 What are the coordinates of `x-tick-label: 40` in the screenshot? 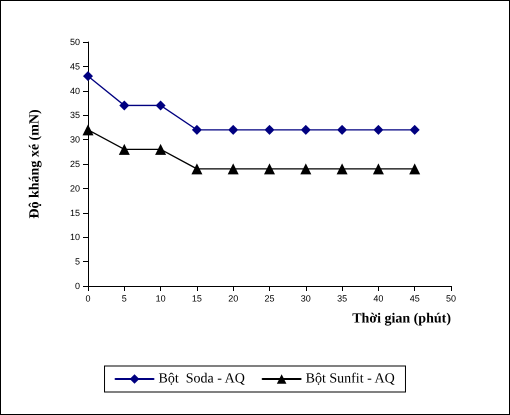 It's located at (378, 299).